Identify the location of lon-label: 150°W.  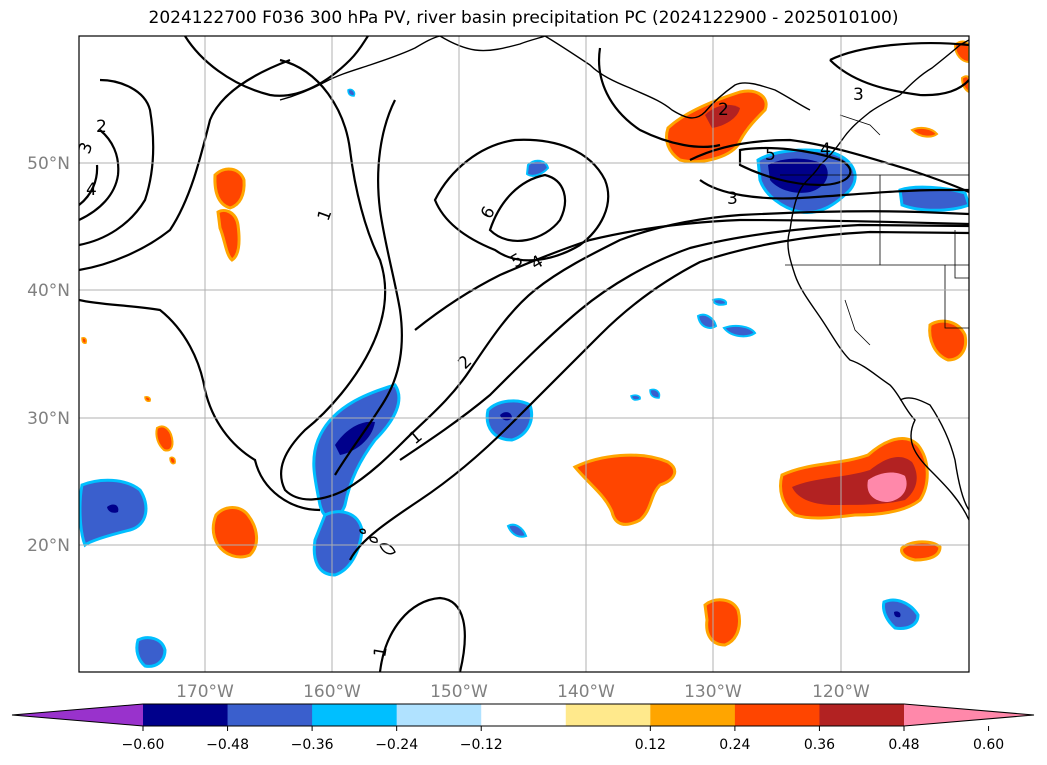
(459, 692).